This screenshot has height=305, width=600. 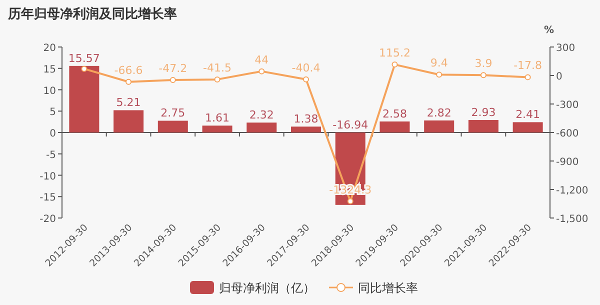 I want to click on data-label: 2.58, so click(x=394, y=113).